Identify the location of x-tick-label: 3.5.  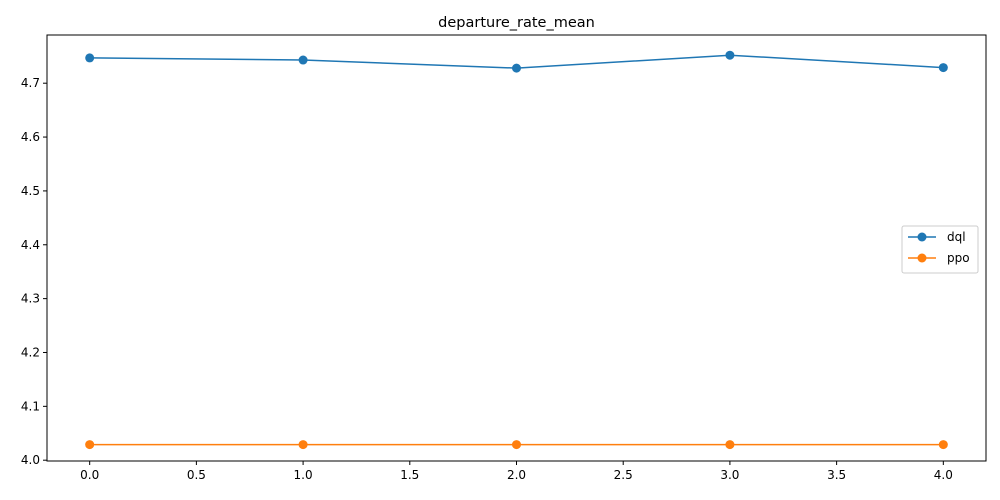
(836, 475).